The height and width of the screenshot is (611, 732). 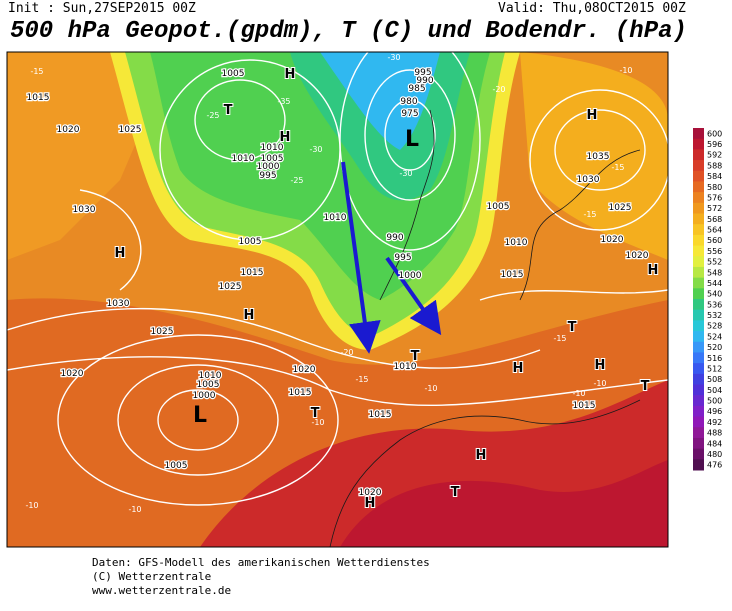 What do you see at coordinates (714, 251) in the screenshot?
I see `legend-label: 556` at bounding box center [714, 251].